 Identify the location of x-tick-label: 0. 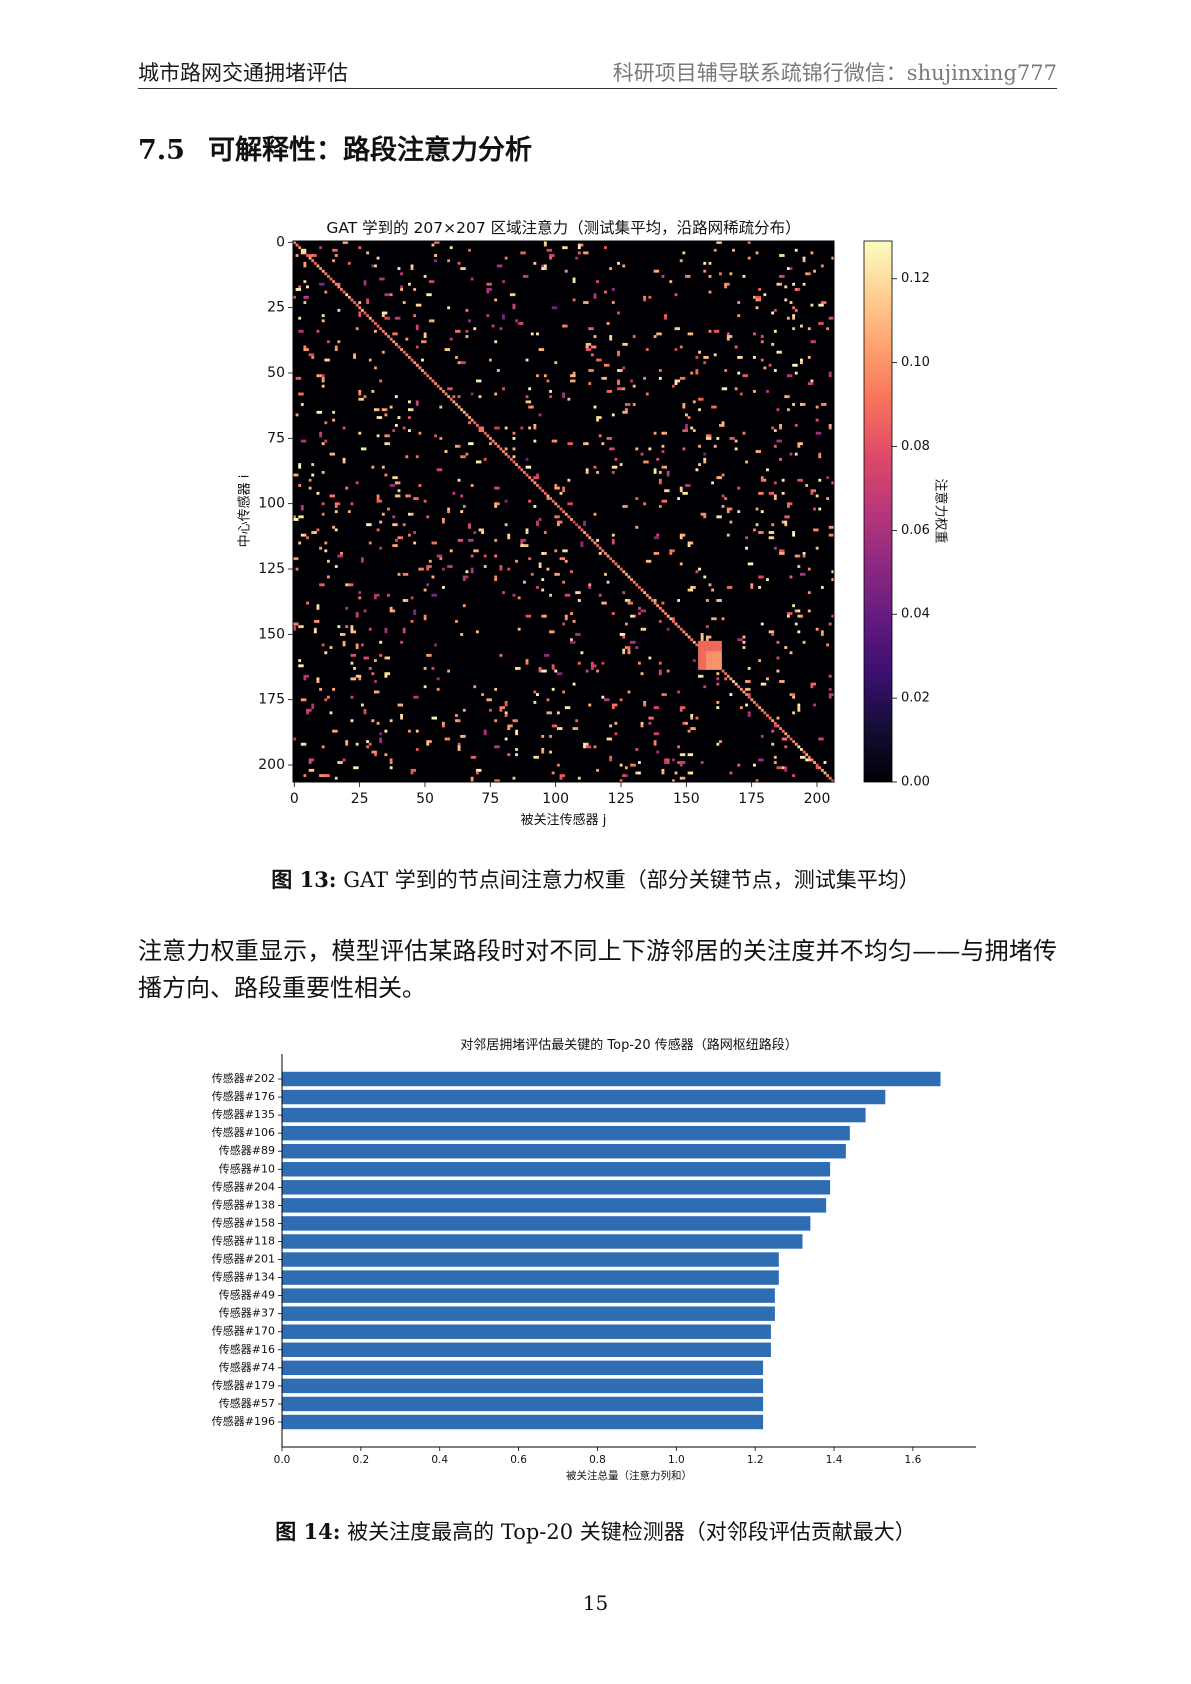
(294, 799).